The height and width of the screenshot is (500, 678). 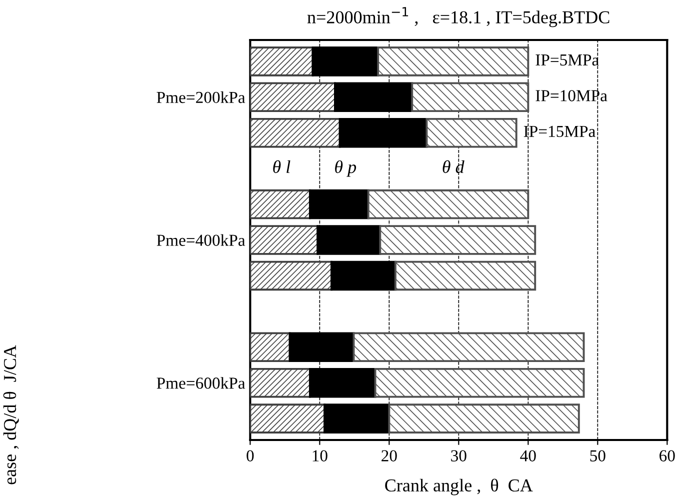 What do you see at coordinates (598, 456) in the screenshot?
I see `x-tick-label: 50` at bounding box center [598, 456].